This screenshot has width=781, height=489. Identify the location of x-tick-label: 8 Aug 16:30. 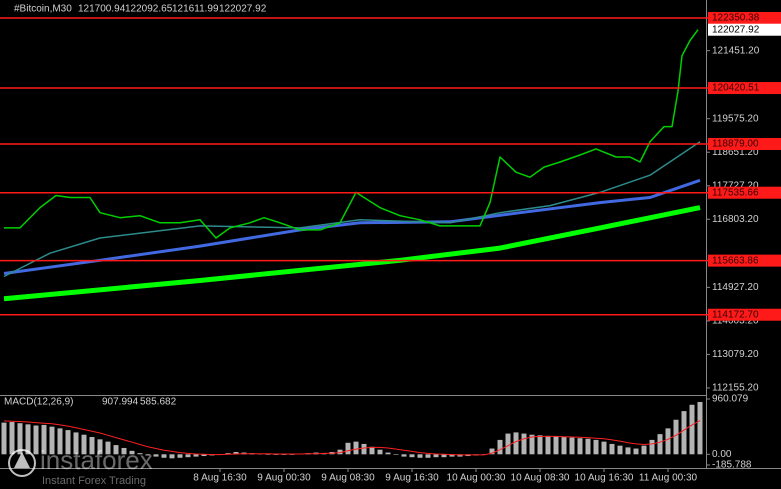
(220, 478).